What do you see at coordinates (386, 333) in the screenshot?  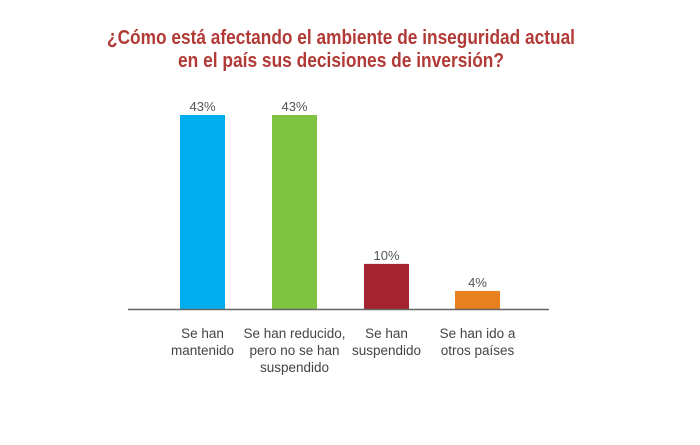 I see `category-label-3: Se han` at bounding box center [386, 333].